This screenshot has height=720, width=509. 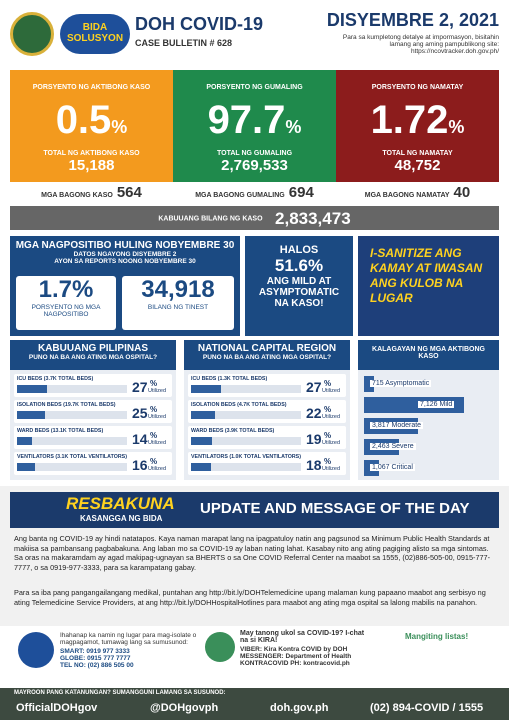 What do you see at coordinates (254, 87) in the screenshot?
I see `stat-label: PORSYENTO NG GUMALING` at bounding box center [254, 87].